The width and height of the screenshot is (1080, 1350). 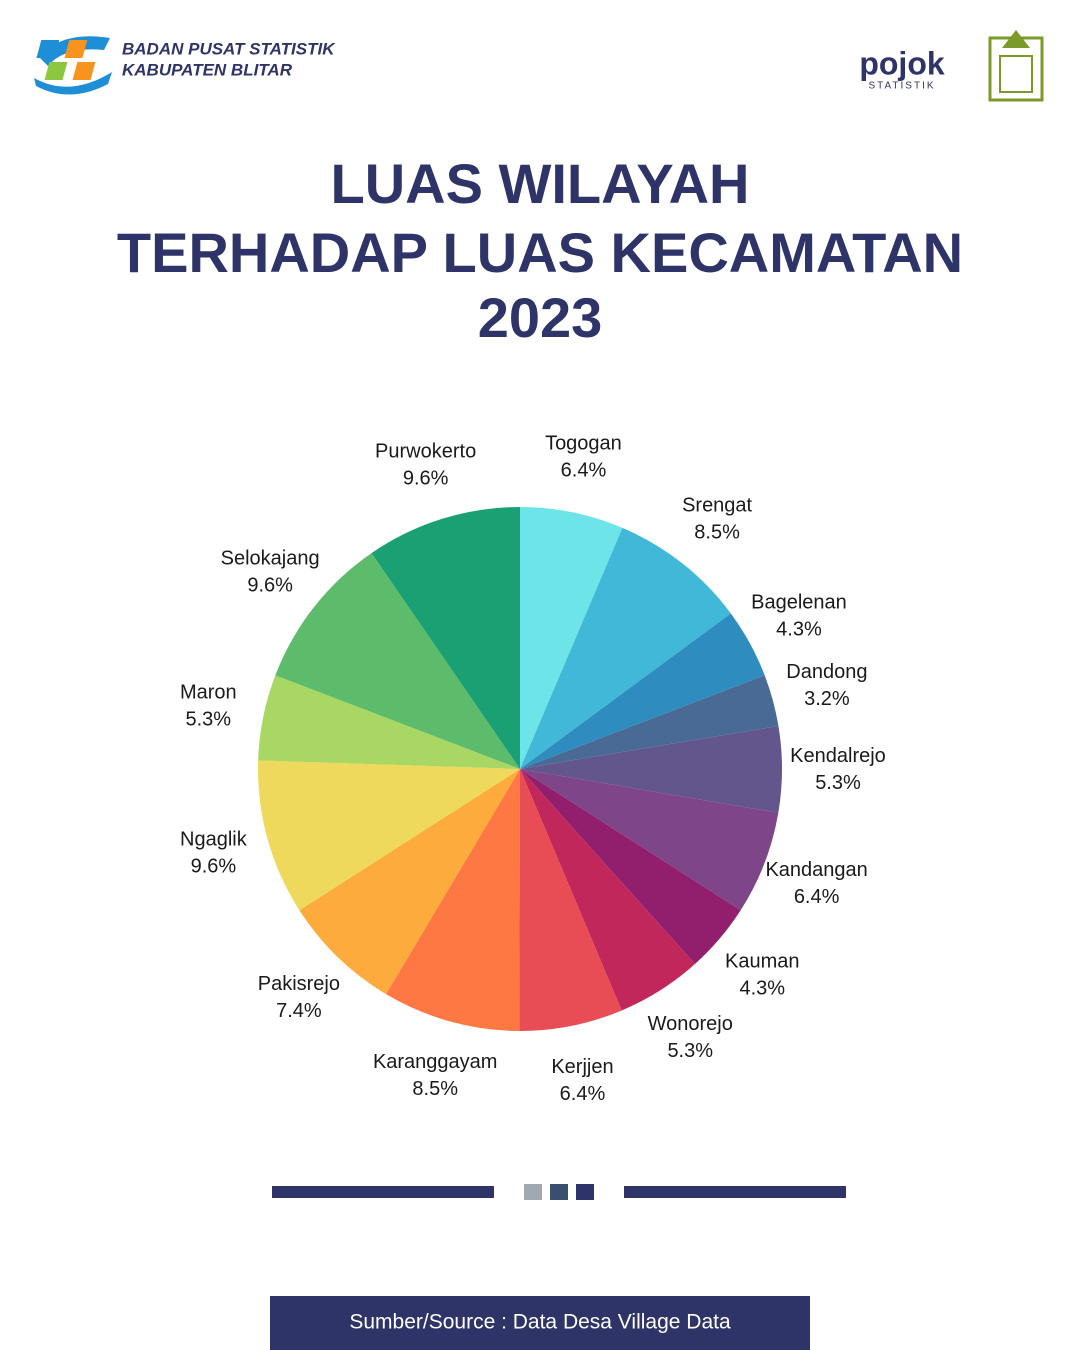 What do you see at coordinates (299, 984) in the screenshot?
I see `slice-label: Pakisrejo` at bounding box center [299, 984].